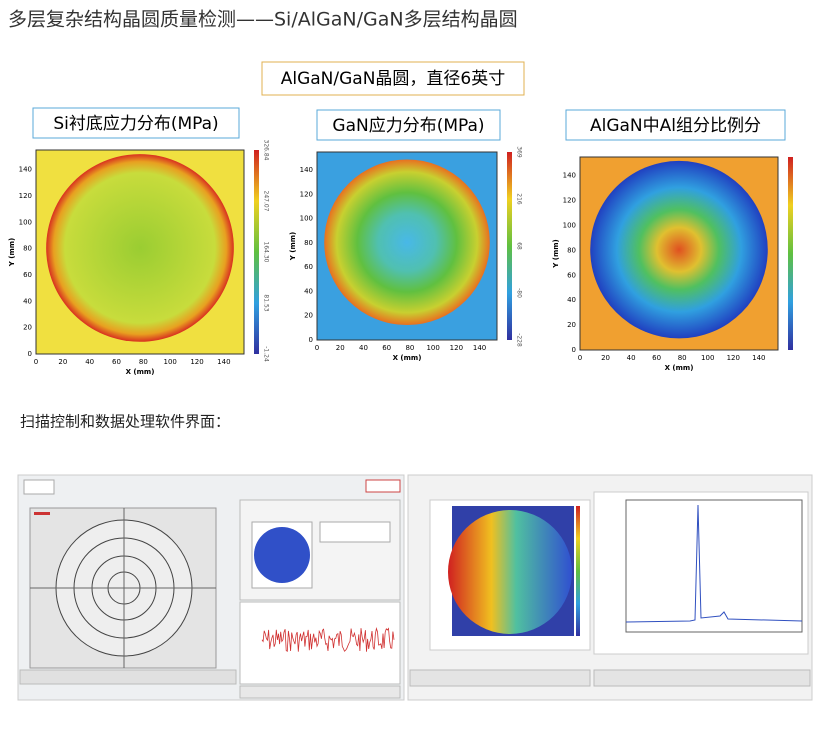 Image resolution: width=828 pixels, height=730 pixels. I want to click on subtitle: AlGaN/GaN晶圆，直径6英寸, so click(393, 79).